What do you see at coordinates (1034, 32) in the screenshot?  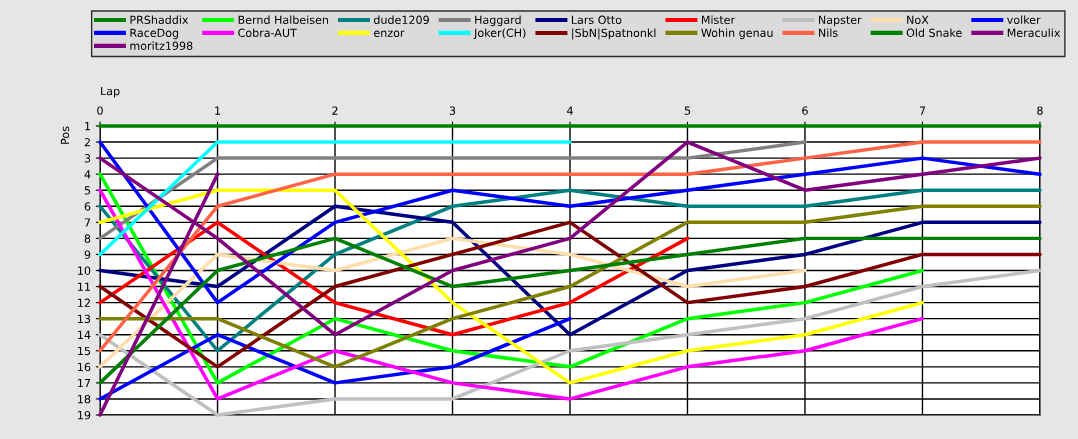 I see `legend-label: Meraculix` at bounding box center [1034, 32].